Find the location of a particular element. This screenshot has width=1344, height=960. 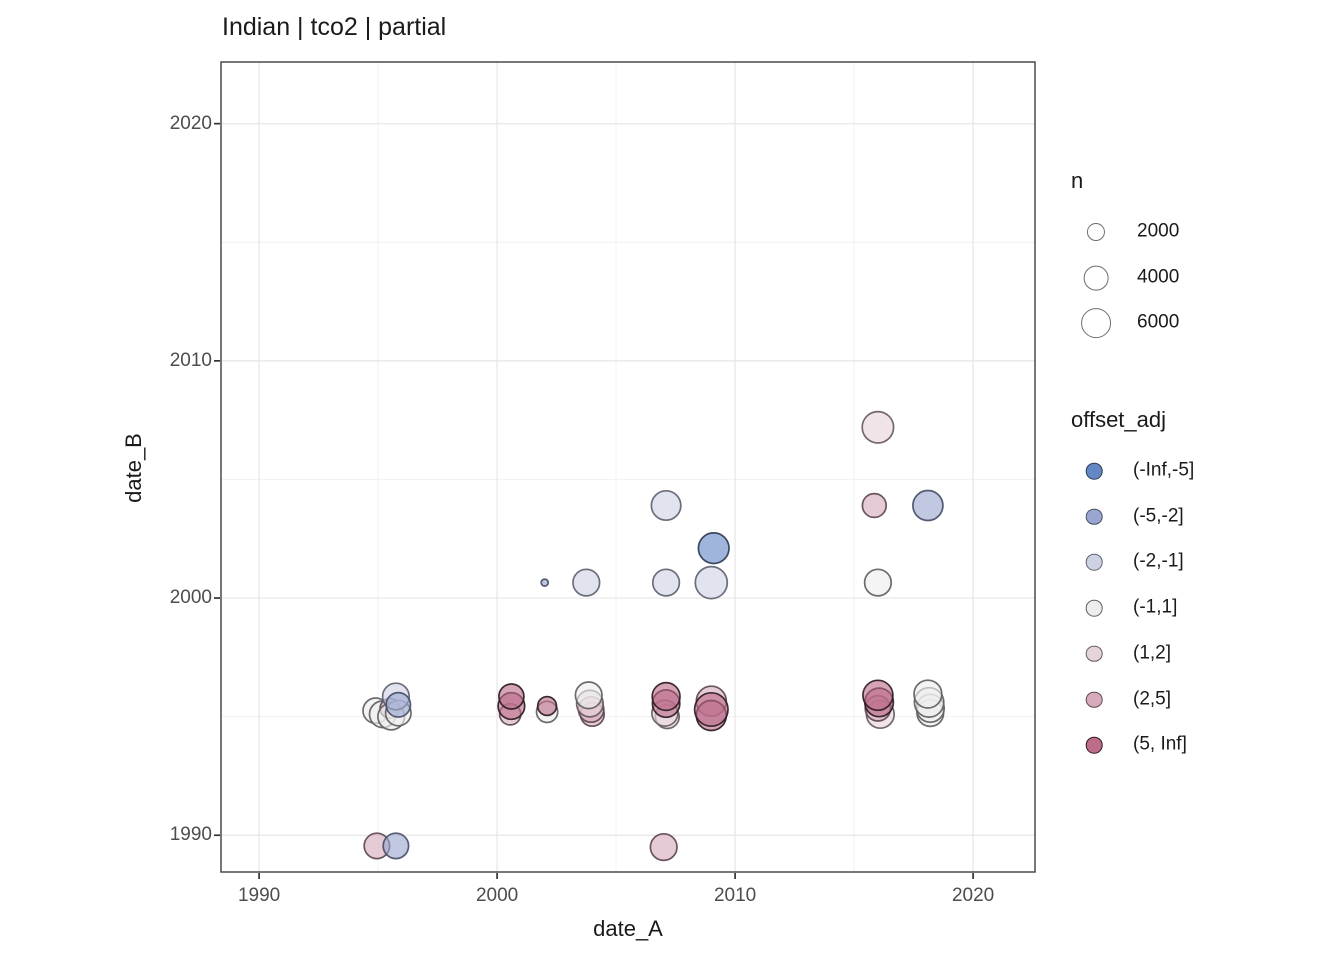

x-tick-label: 2020 is located at coordinates (973, 895).